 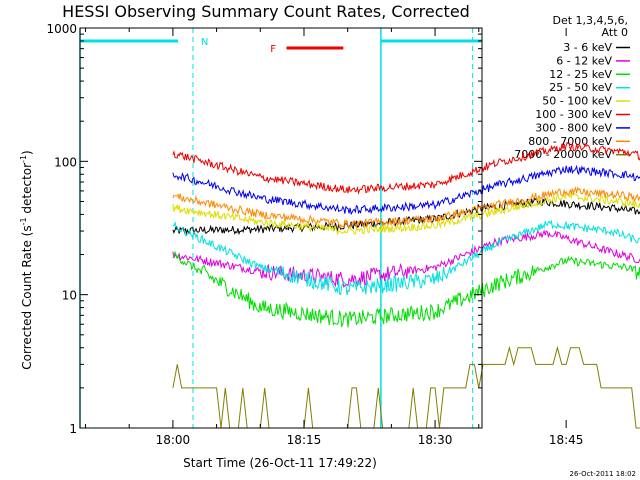 I want to click on legend-entry-7: 800 - 7000 keV, so click(x=570, y=141).